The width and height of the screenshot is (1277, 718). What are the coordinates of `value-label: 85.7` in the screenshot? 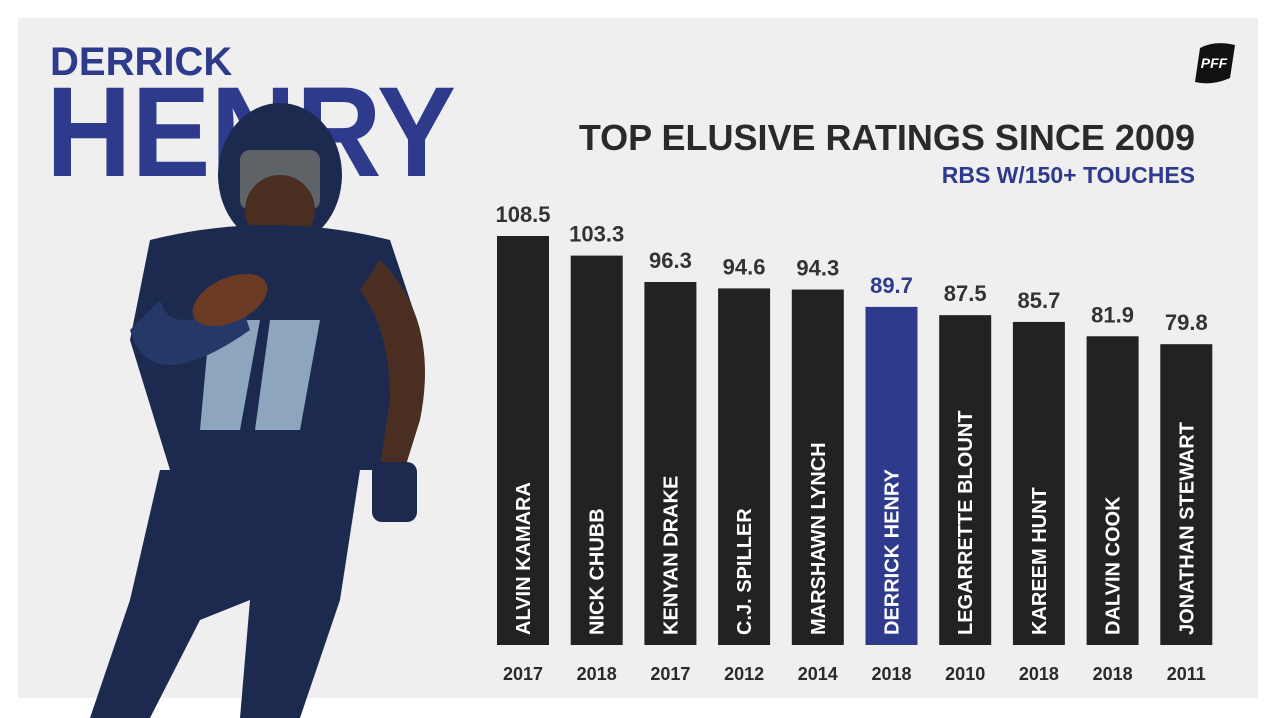 It's located at (1038, 300).